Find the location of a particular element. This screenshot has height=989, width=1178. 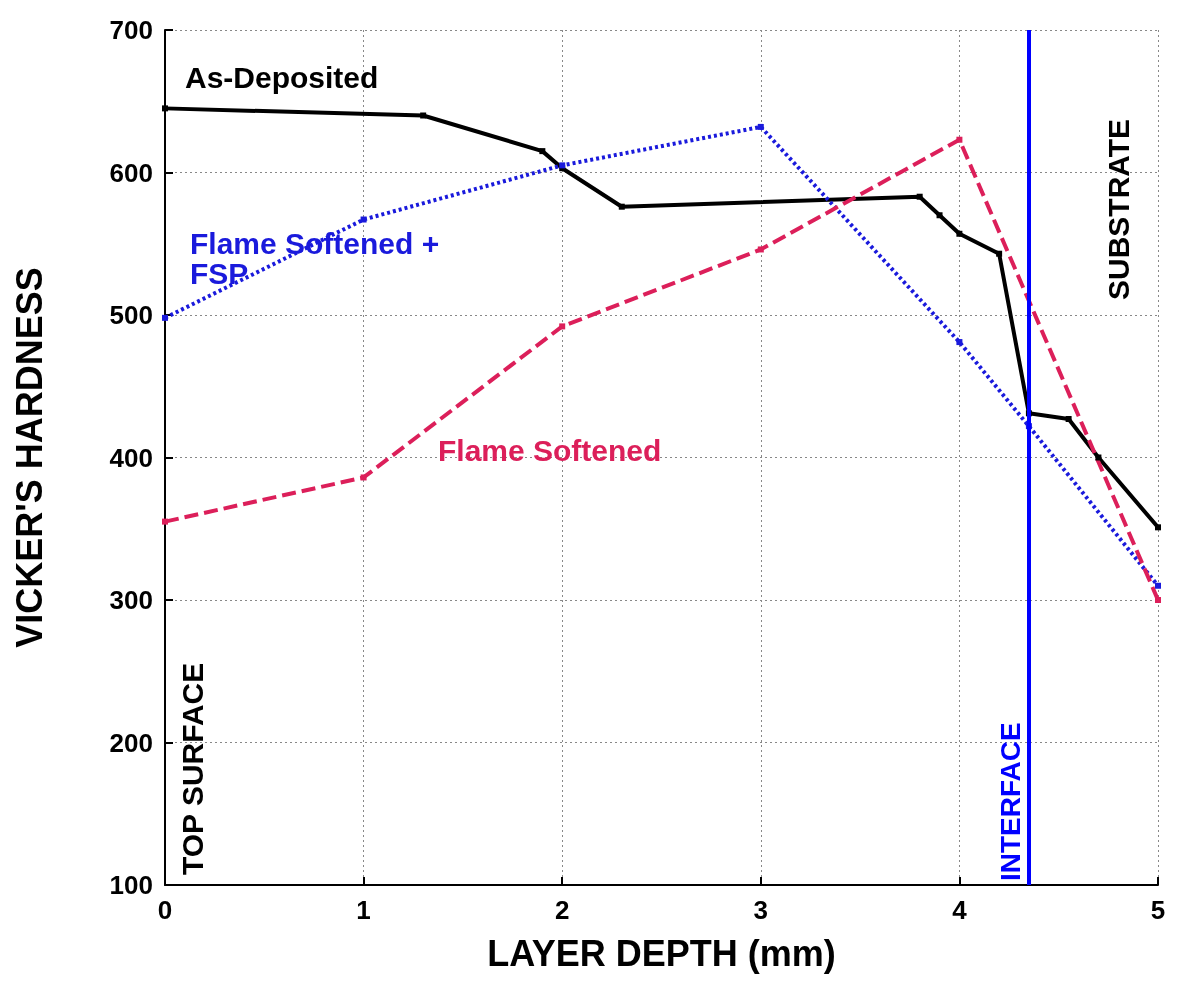

ref-line-label: INTERFACE is located at coordinates (1011, 801).